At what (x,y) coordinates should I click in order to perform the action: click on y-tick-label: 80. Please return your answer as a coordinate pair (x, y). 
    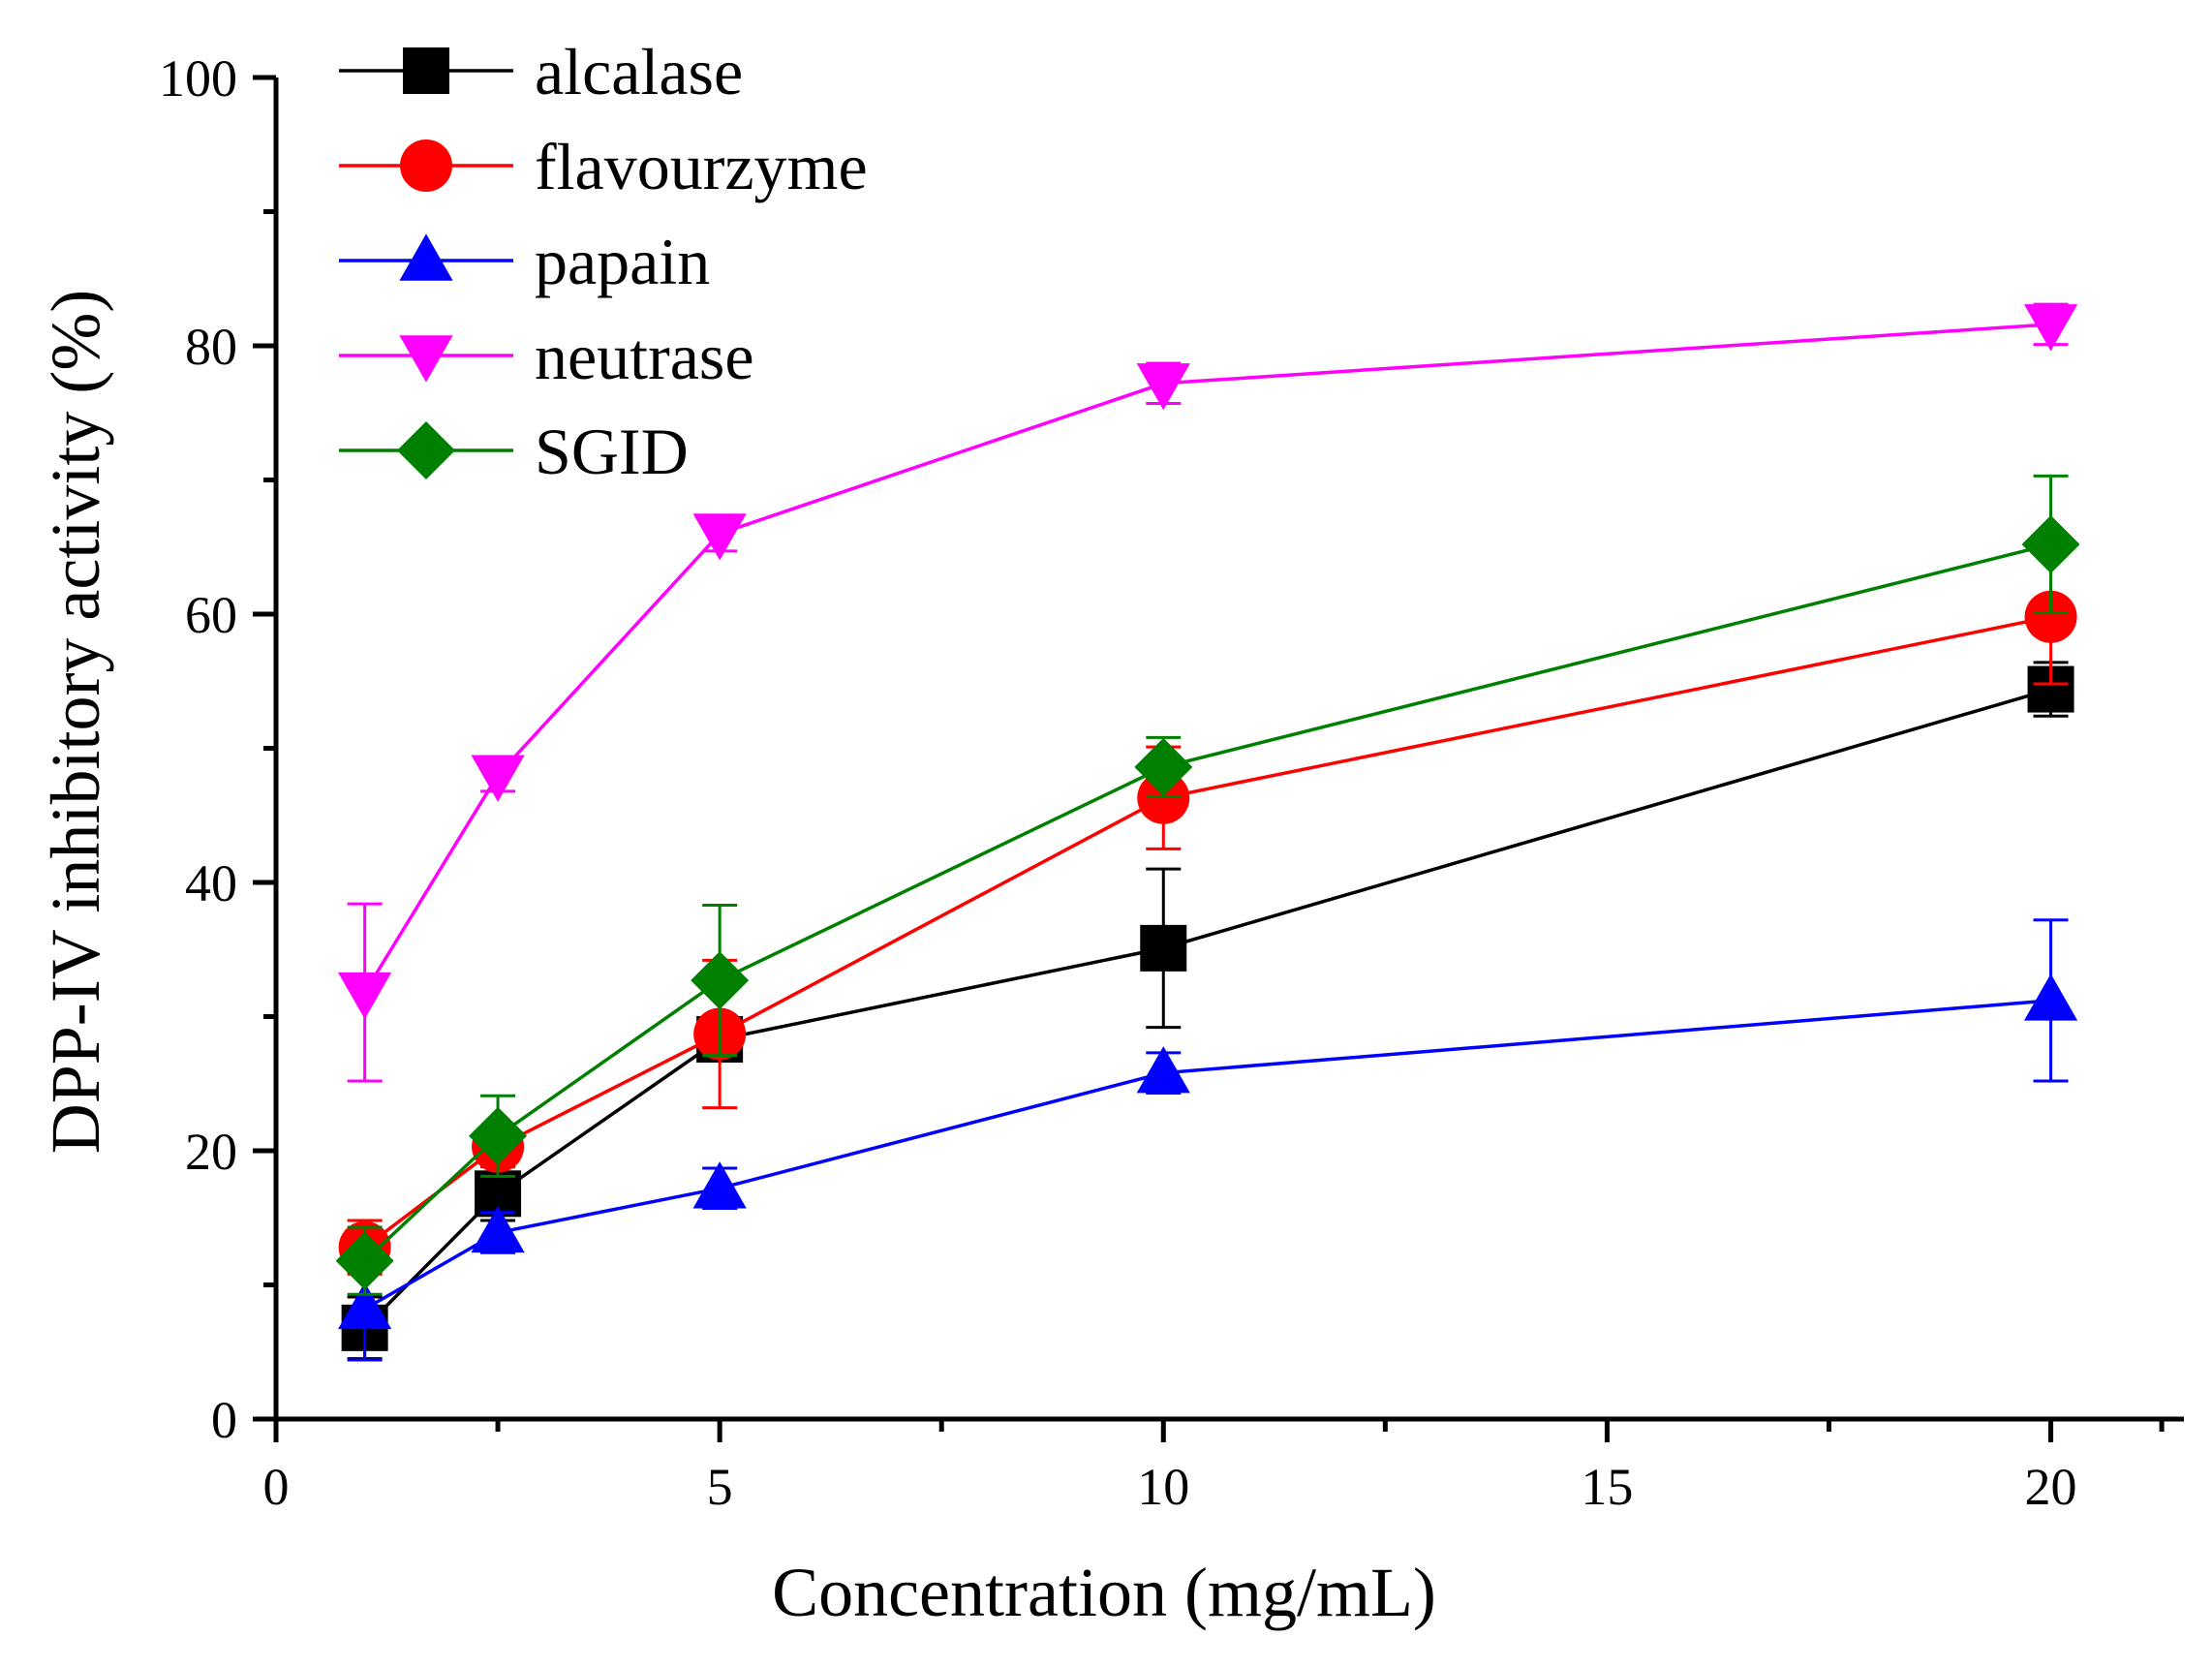
    Looking at the image, I should click on (211, 347).